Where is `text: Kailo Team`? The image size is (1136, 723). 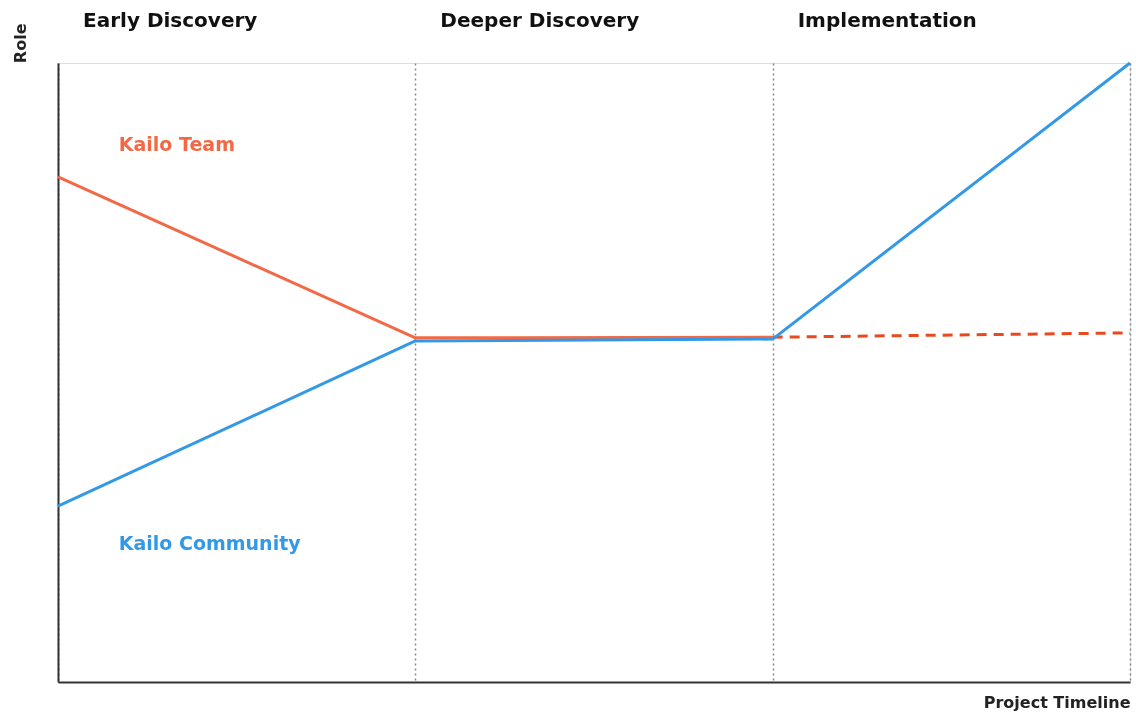 text: Kailo Team is located at coordinates (176, 143).